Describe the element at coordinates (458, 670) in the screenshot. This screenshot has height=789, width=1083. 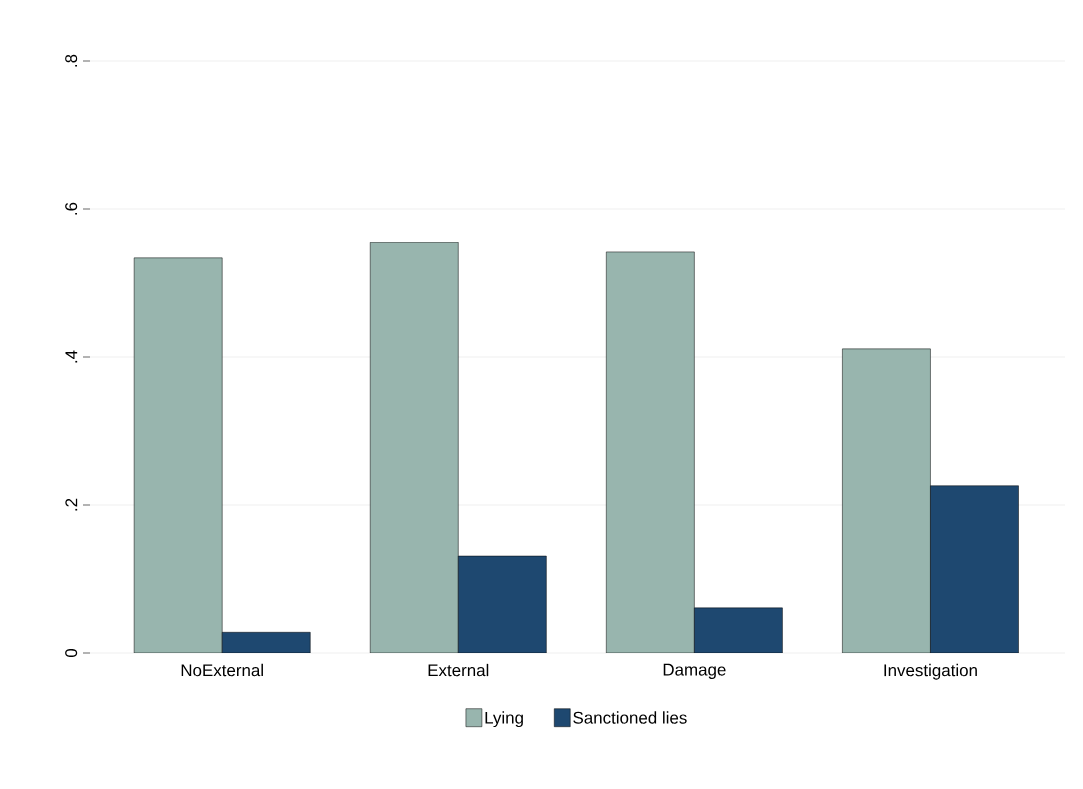
I see `x-tick-label: External` at that location.